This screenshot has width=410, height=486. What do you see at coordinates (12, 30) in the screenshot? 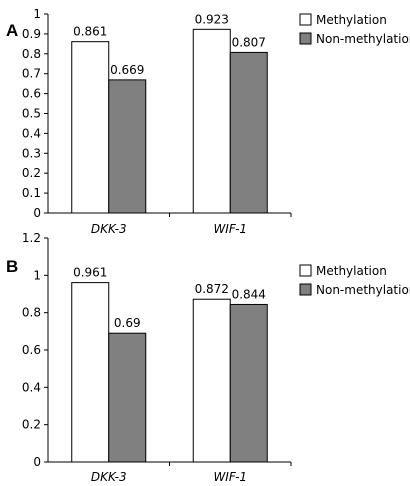
I see `panel-a-letter: A` at bounding box center [12, 30].